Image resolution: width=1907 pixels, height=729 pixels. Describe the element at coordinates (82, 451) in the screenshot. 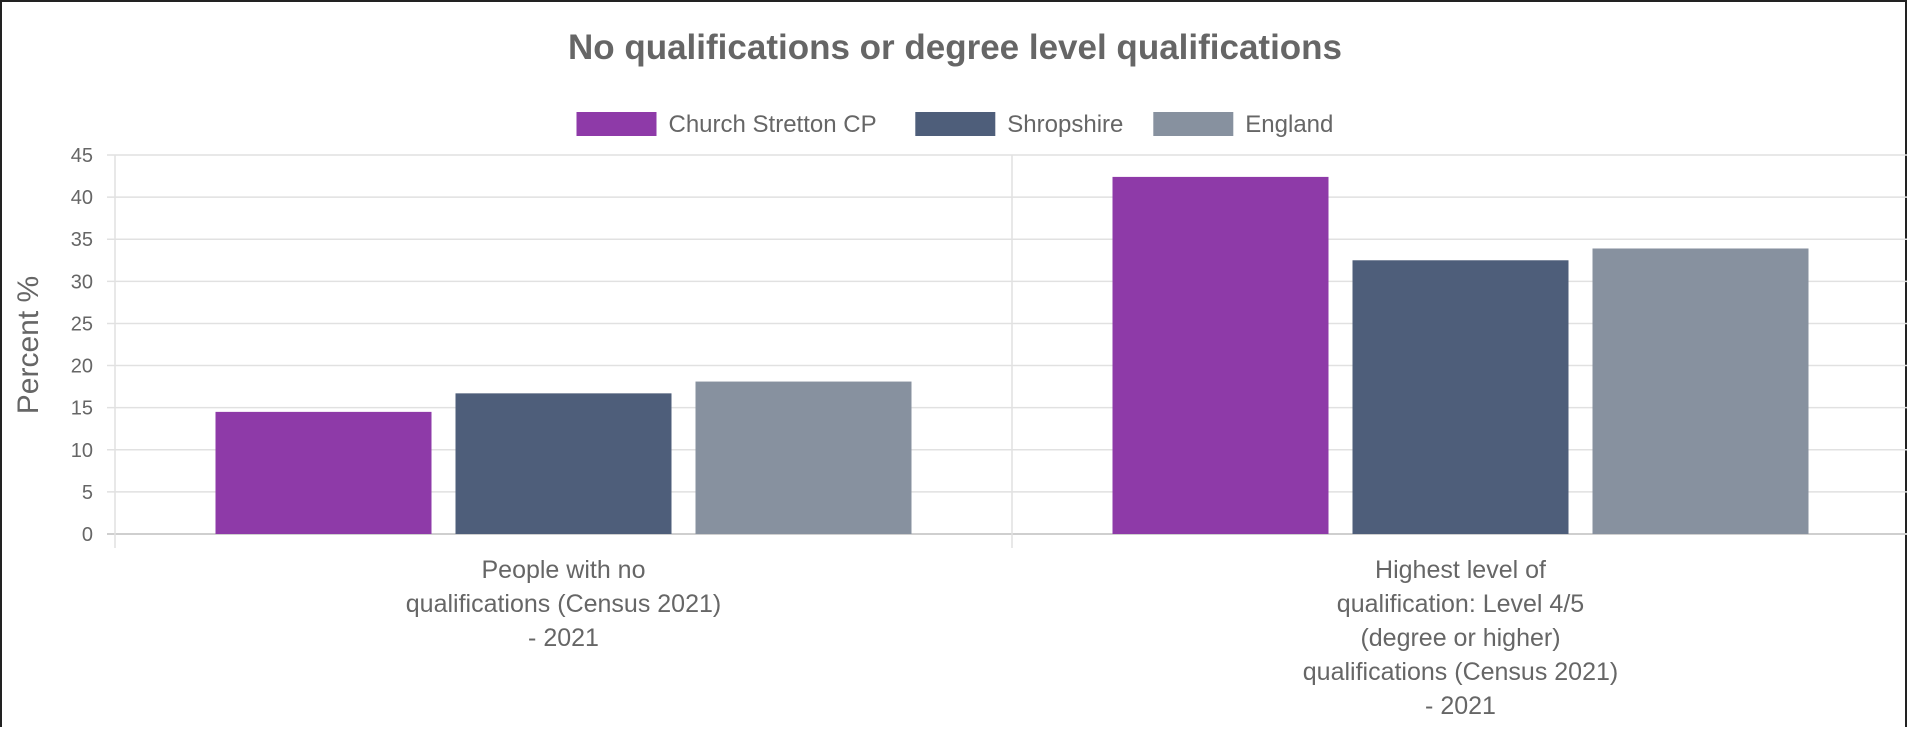

I see `y-tick-label: 10` at that location.